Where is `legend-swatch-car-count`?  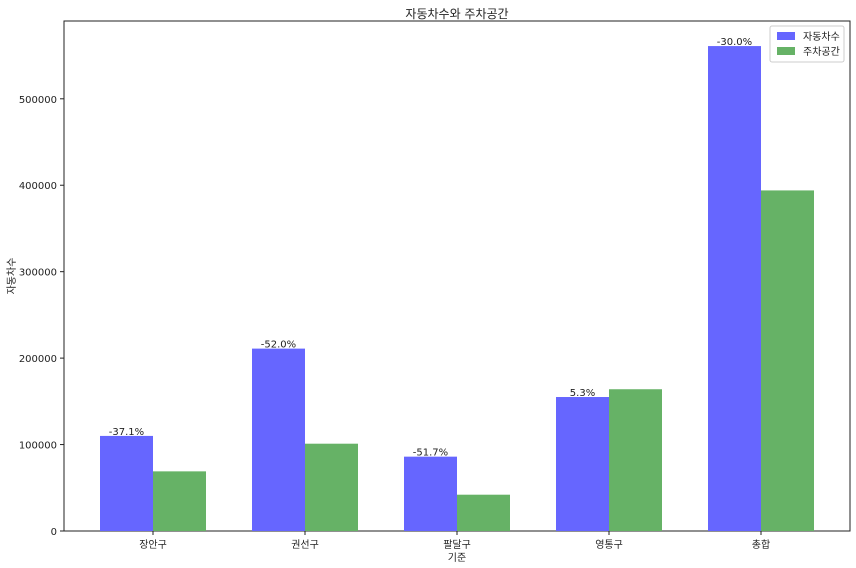
legend-swatch-car-count is located at coordinates (786, 36).